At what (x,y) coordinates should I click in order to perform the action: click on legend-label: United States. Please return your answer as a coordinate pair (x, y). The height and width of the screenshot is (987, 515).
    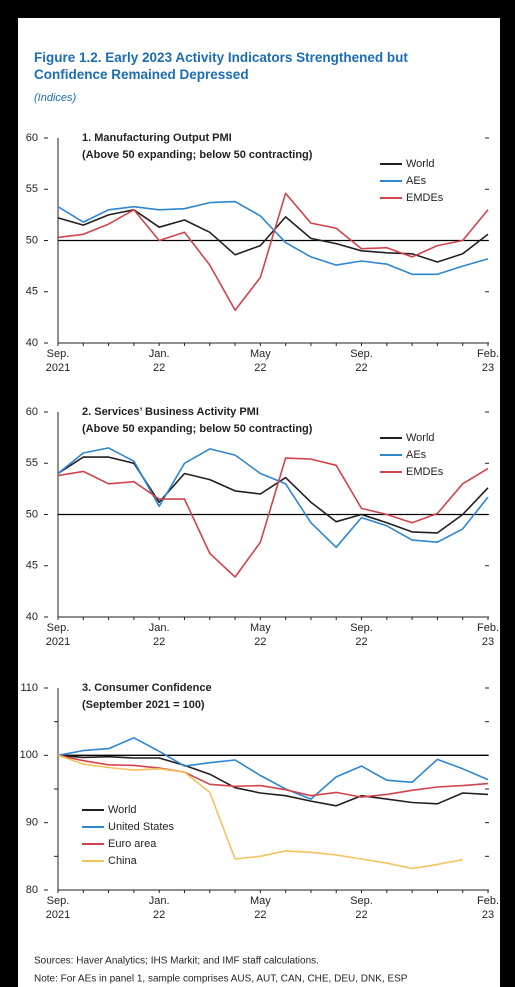
    Looking at the image, I should click on (141, 827).